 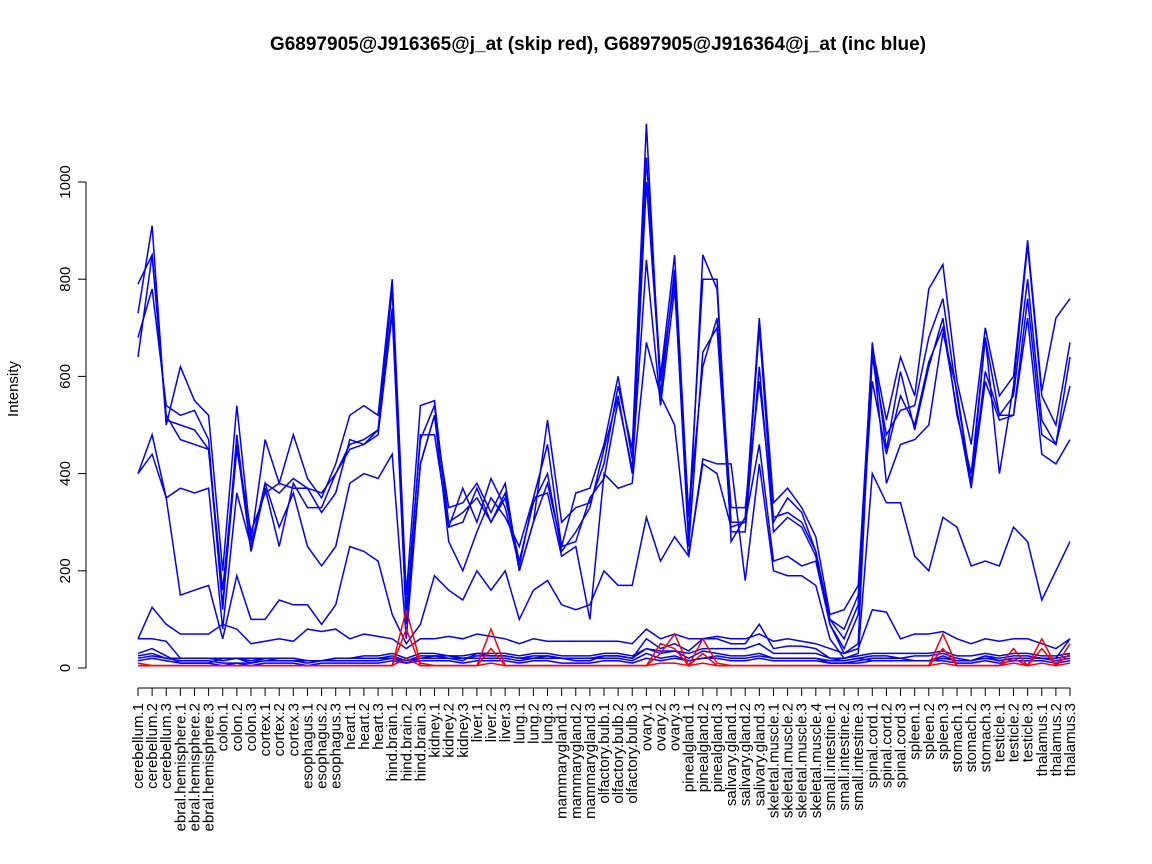 What do you see at coordinates (745, 754) in the screenshot?
I see `x-tick-label: salivary.gland.2` at bounding box center [745, 754].